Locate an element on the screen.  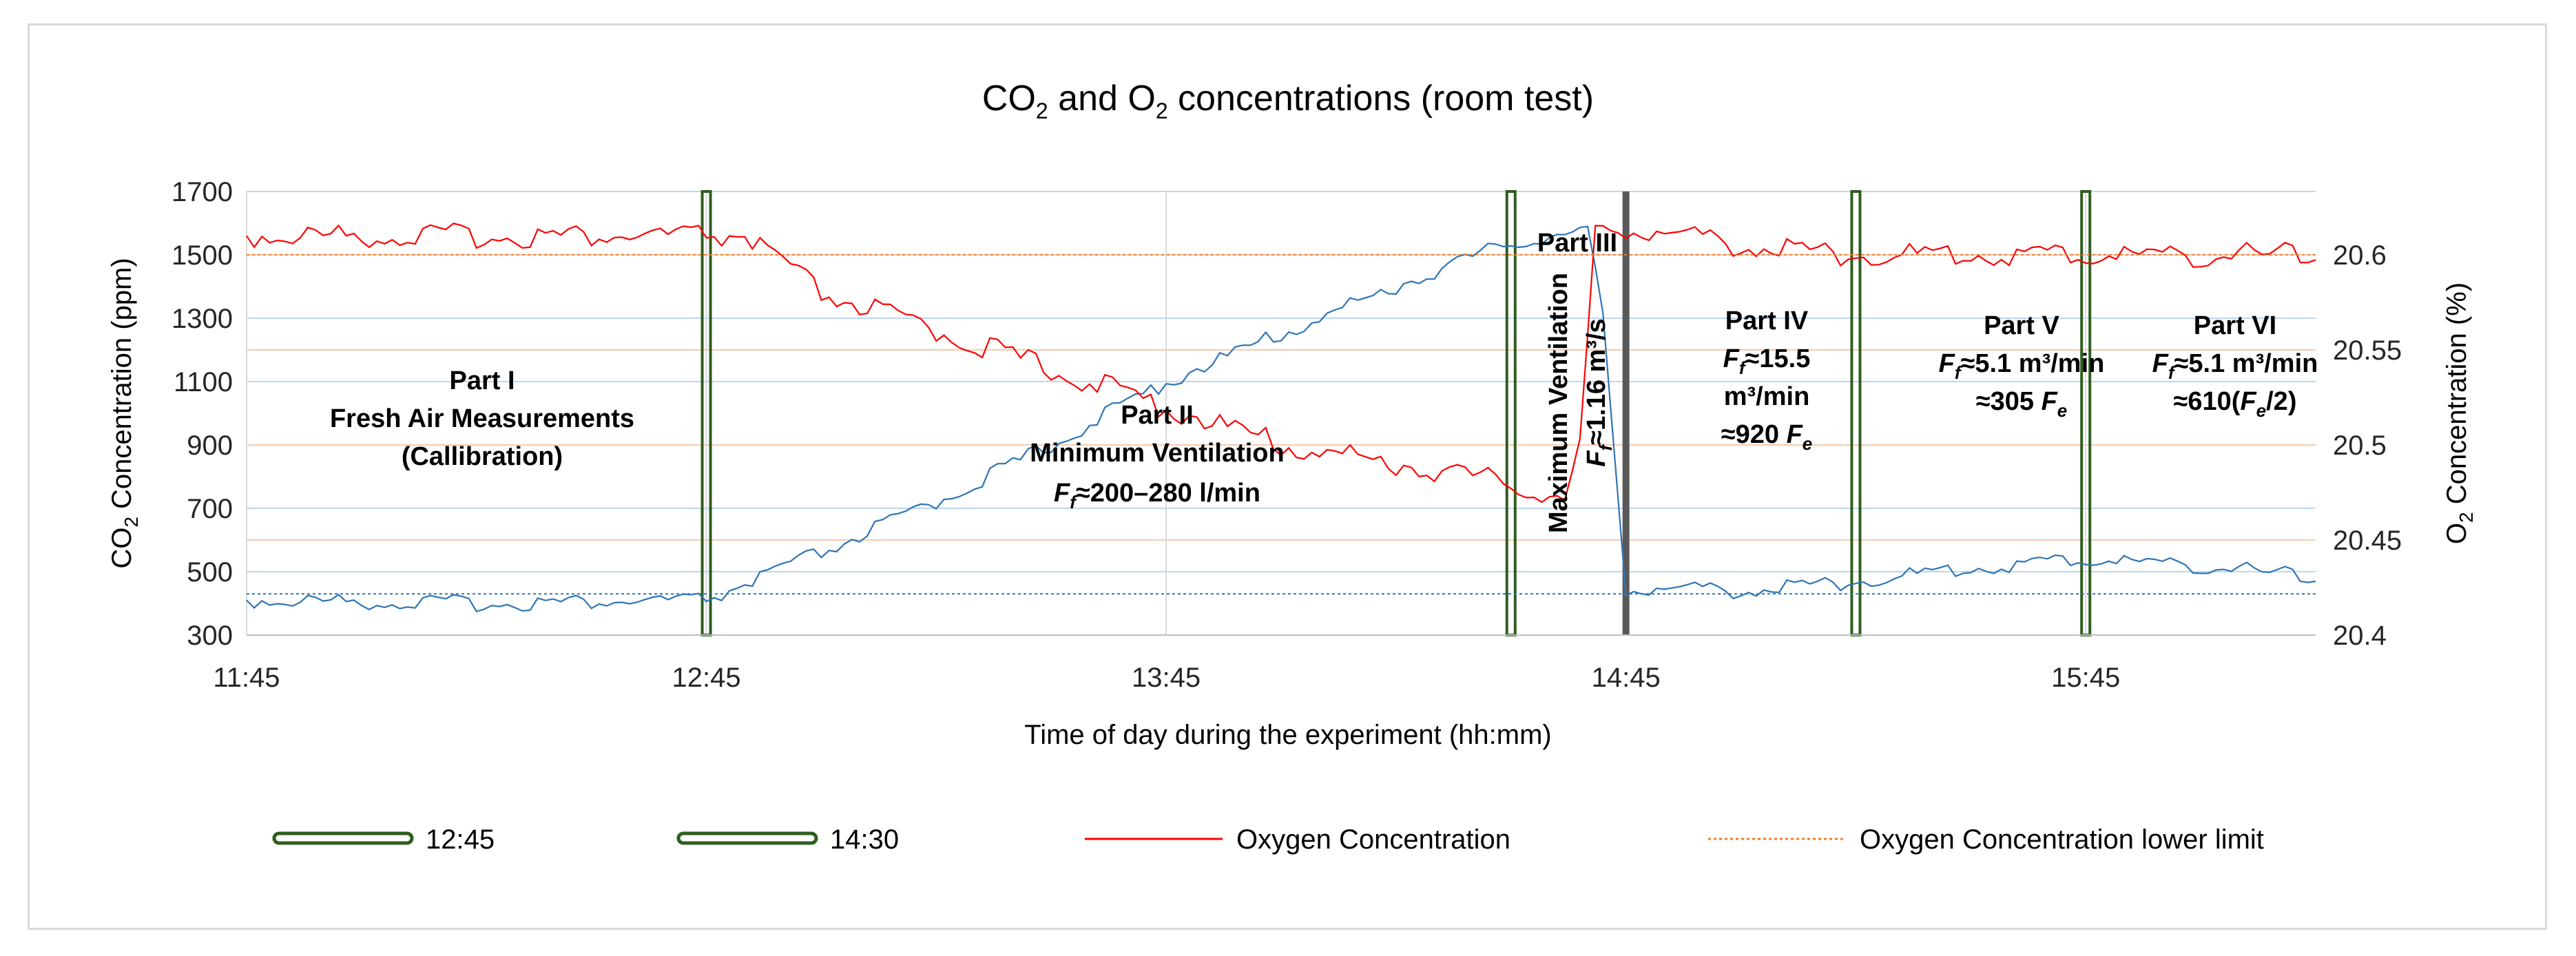
svg-text: Part III is located at coordinates (1577, 243).